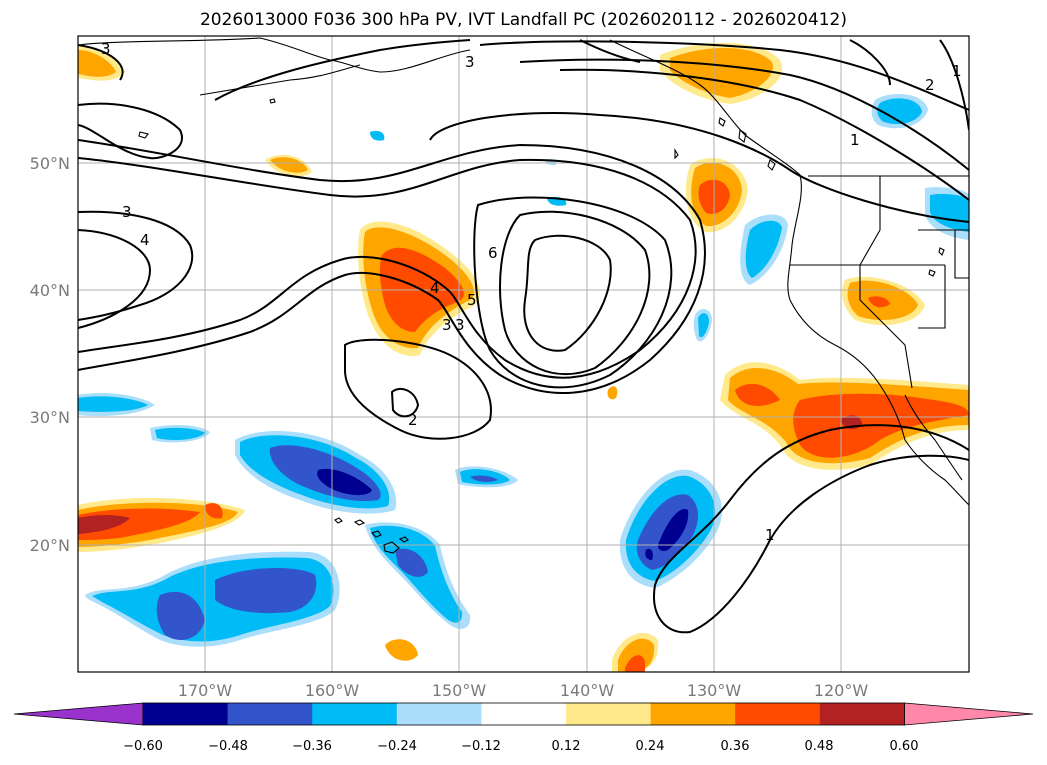 The image size is (1047, 765). What do you see at coordinates (714, 690) in the screenshot?
I see `lon-label: 130°W` at bounding box center [714, 690].